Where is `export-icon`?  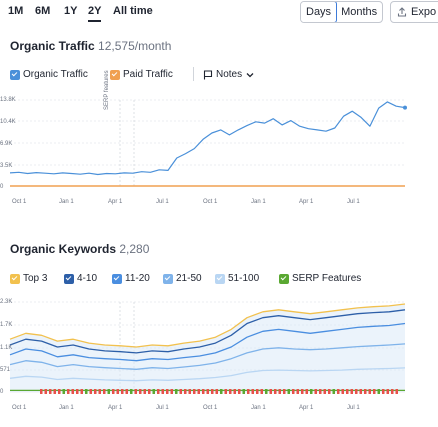
export-icon is located at coordinates (402, 12).